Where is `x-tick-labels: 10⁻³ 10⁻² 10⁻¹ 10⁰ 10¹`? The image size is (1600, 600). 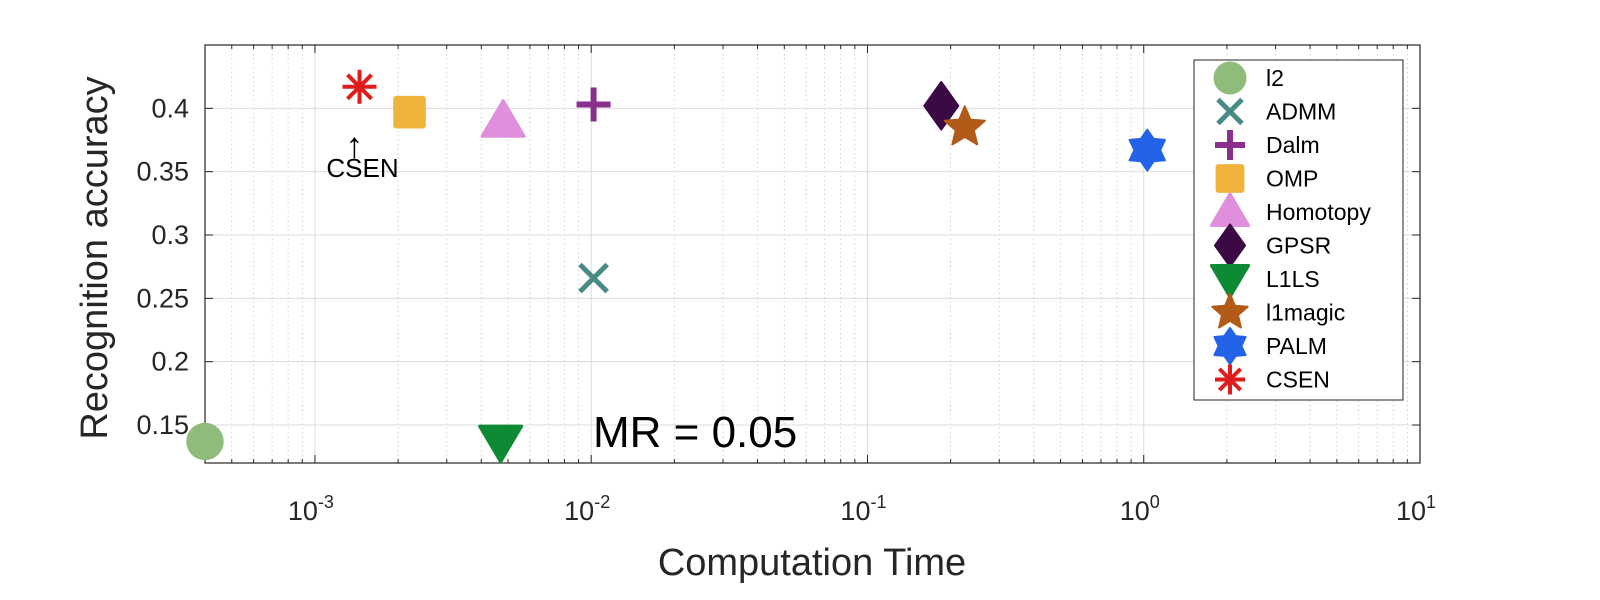
x-tick-labels: 10⁻³ 10⁻² 10⁻¹ 10⁰ 10¹ is located at coordinates (862, 509).